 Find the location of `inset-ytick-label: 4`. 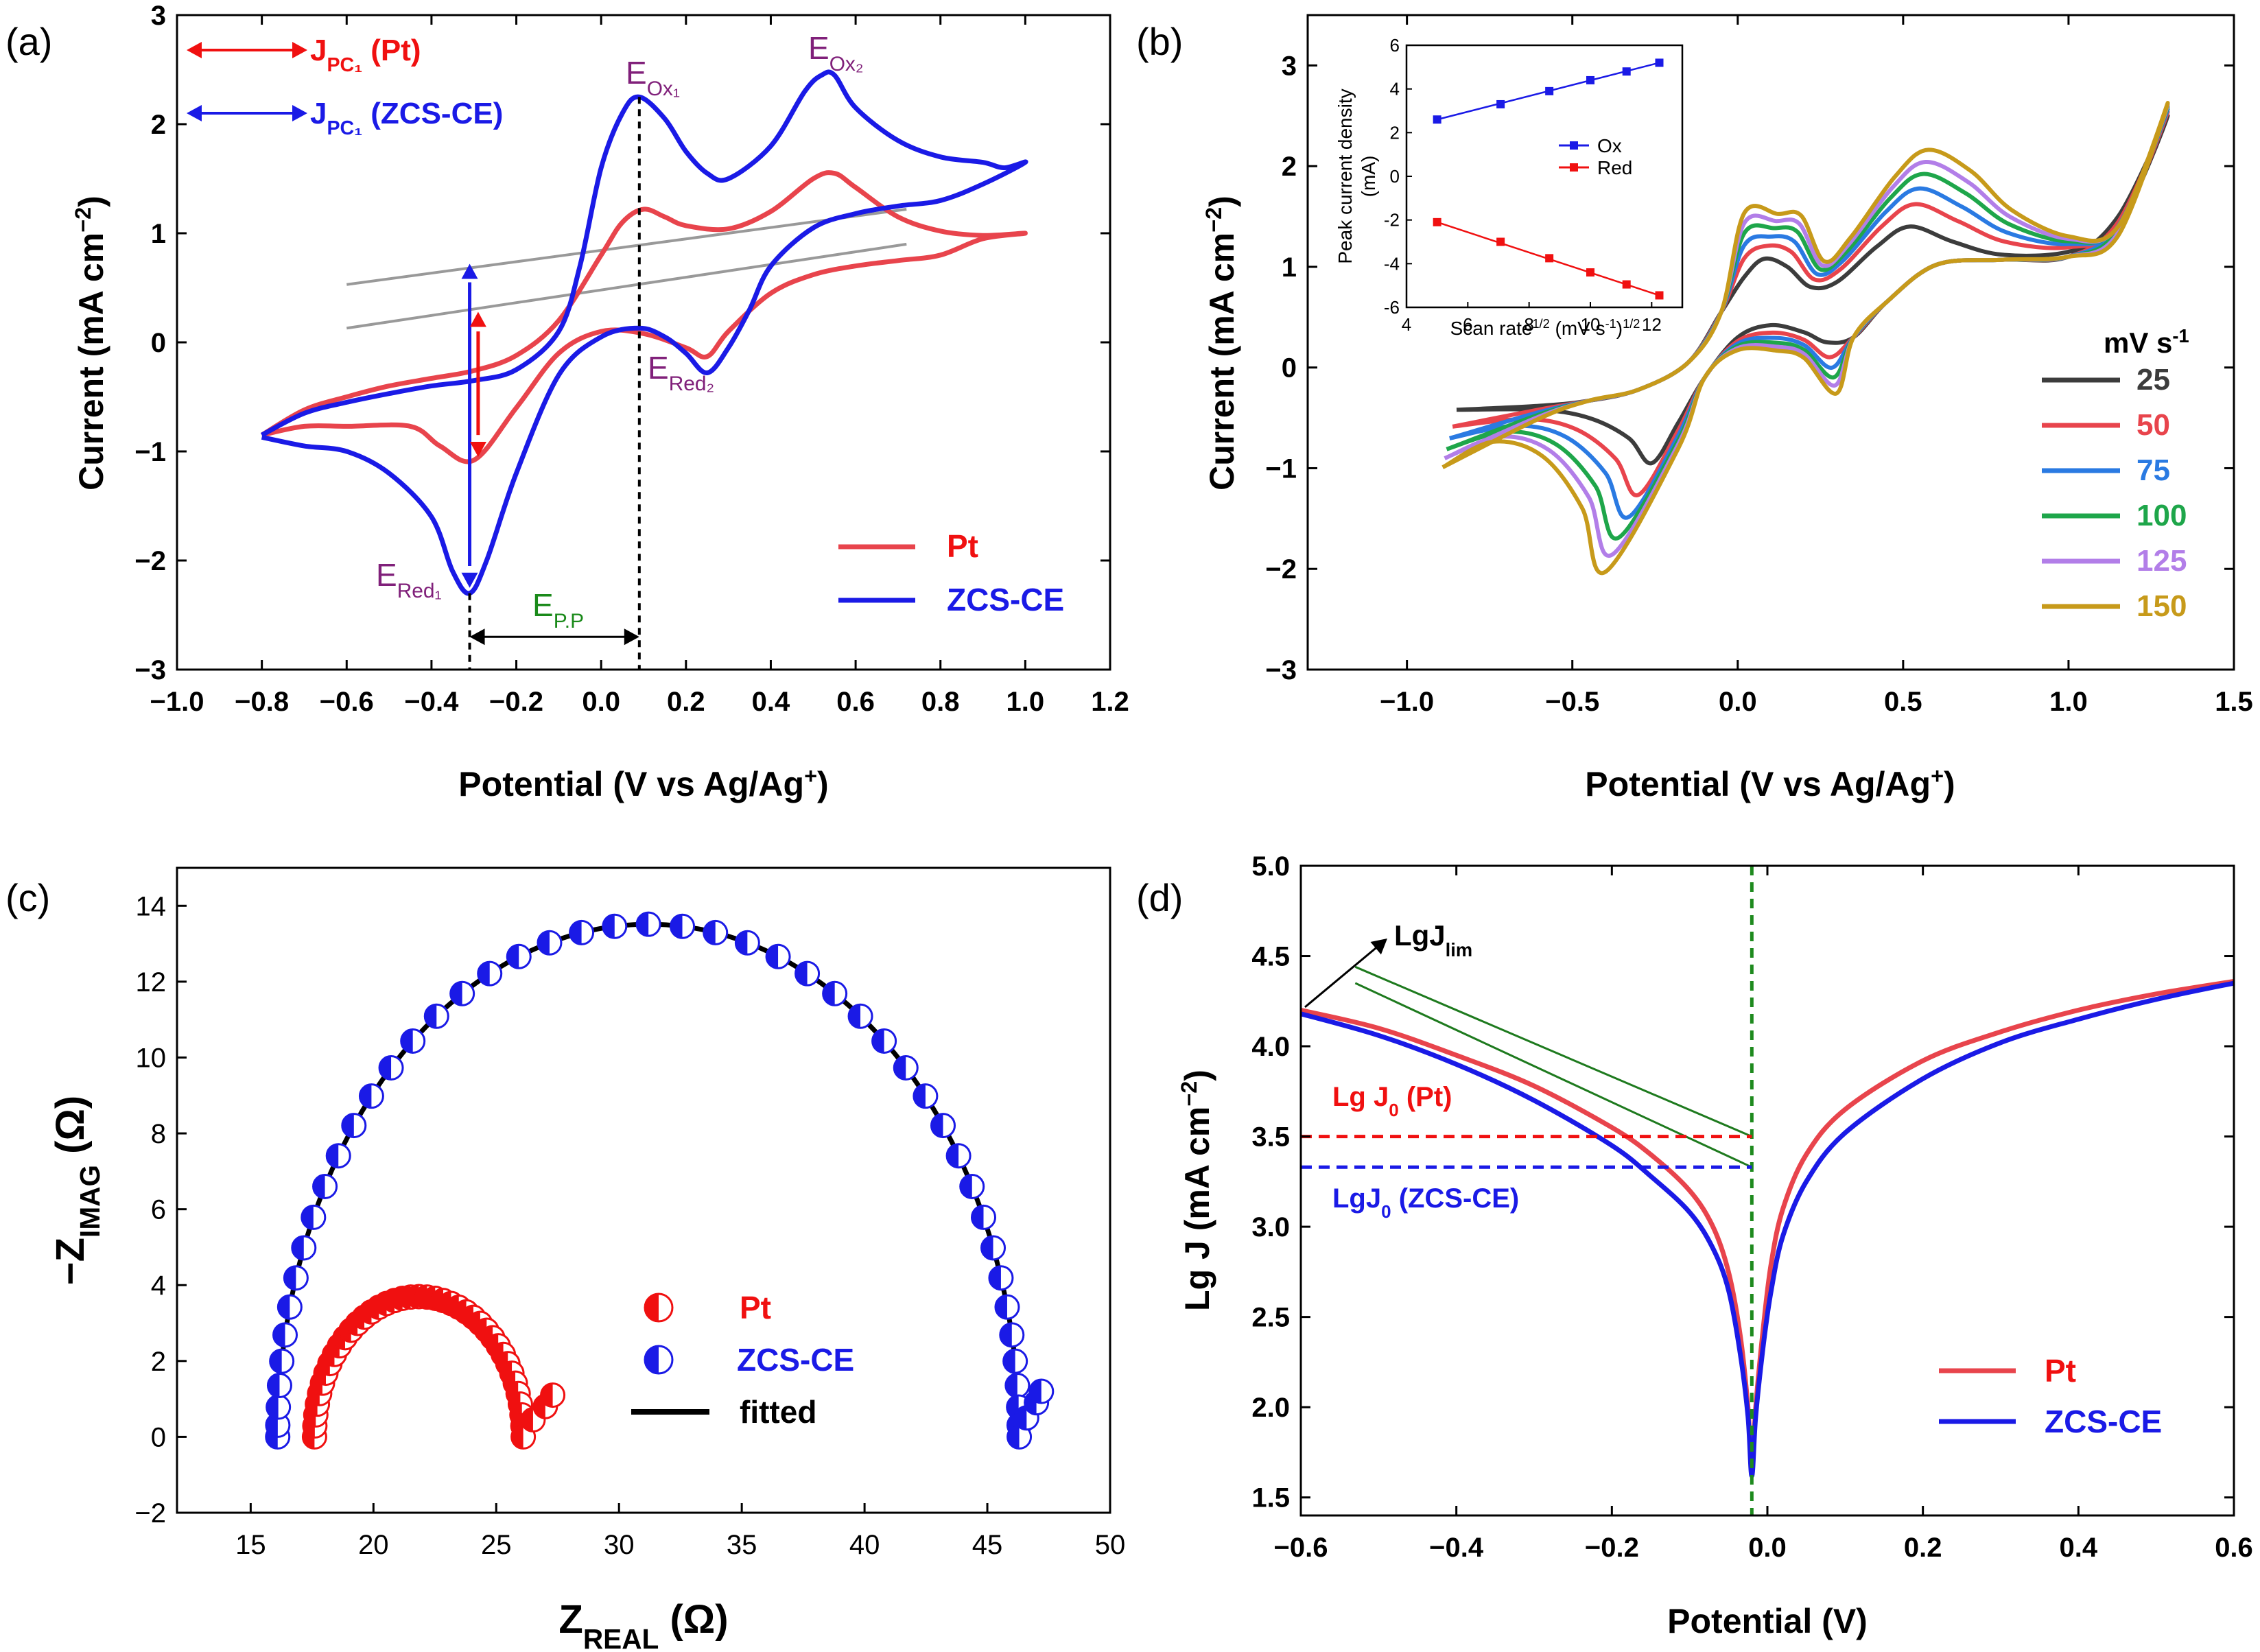

inset-ytick-label: 4 is located at coordinates (1395, 89).